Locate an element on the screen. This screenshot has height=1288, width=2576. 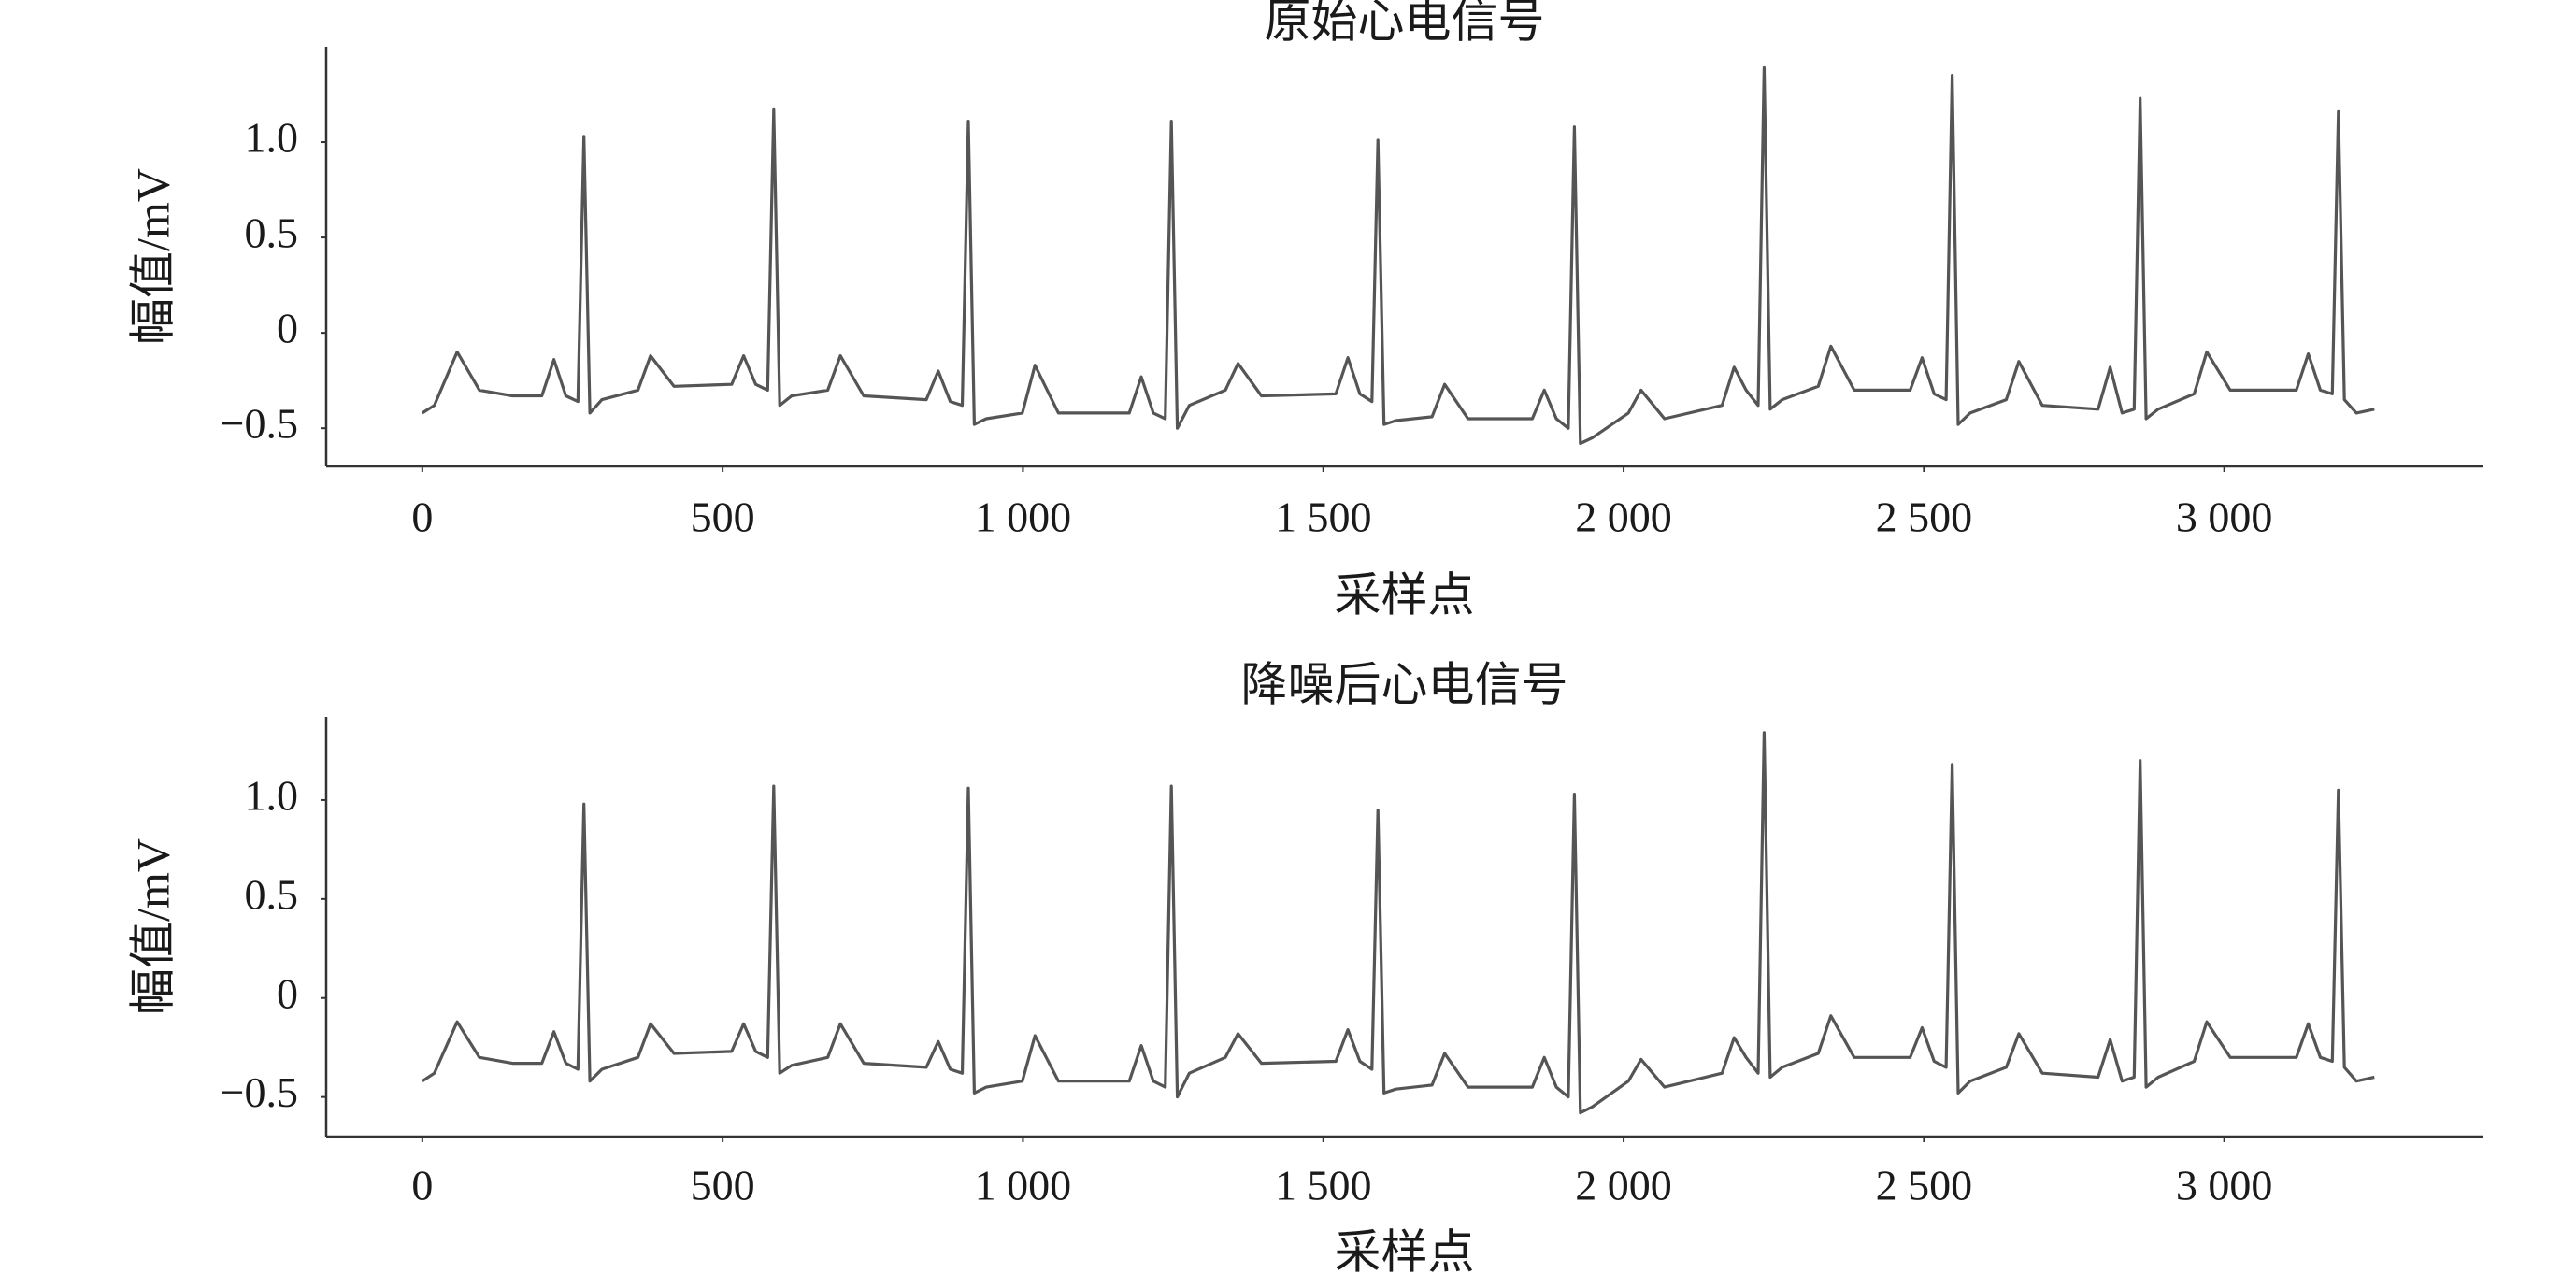
chart-title: 原始心电信号 is located at coordinates (1405, 23).